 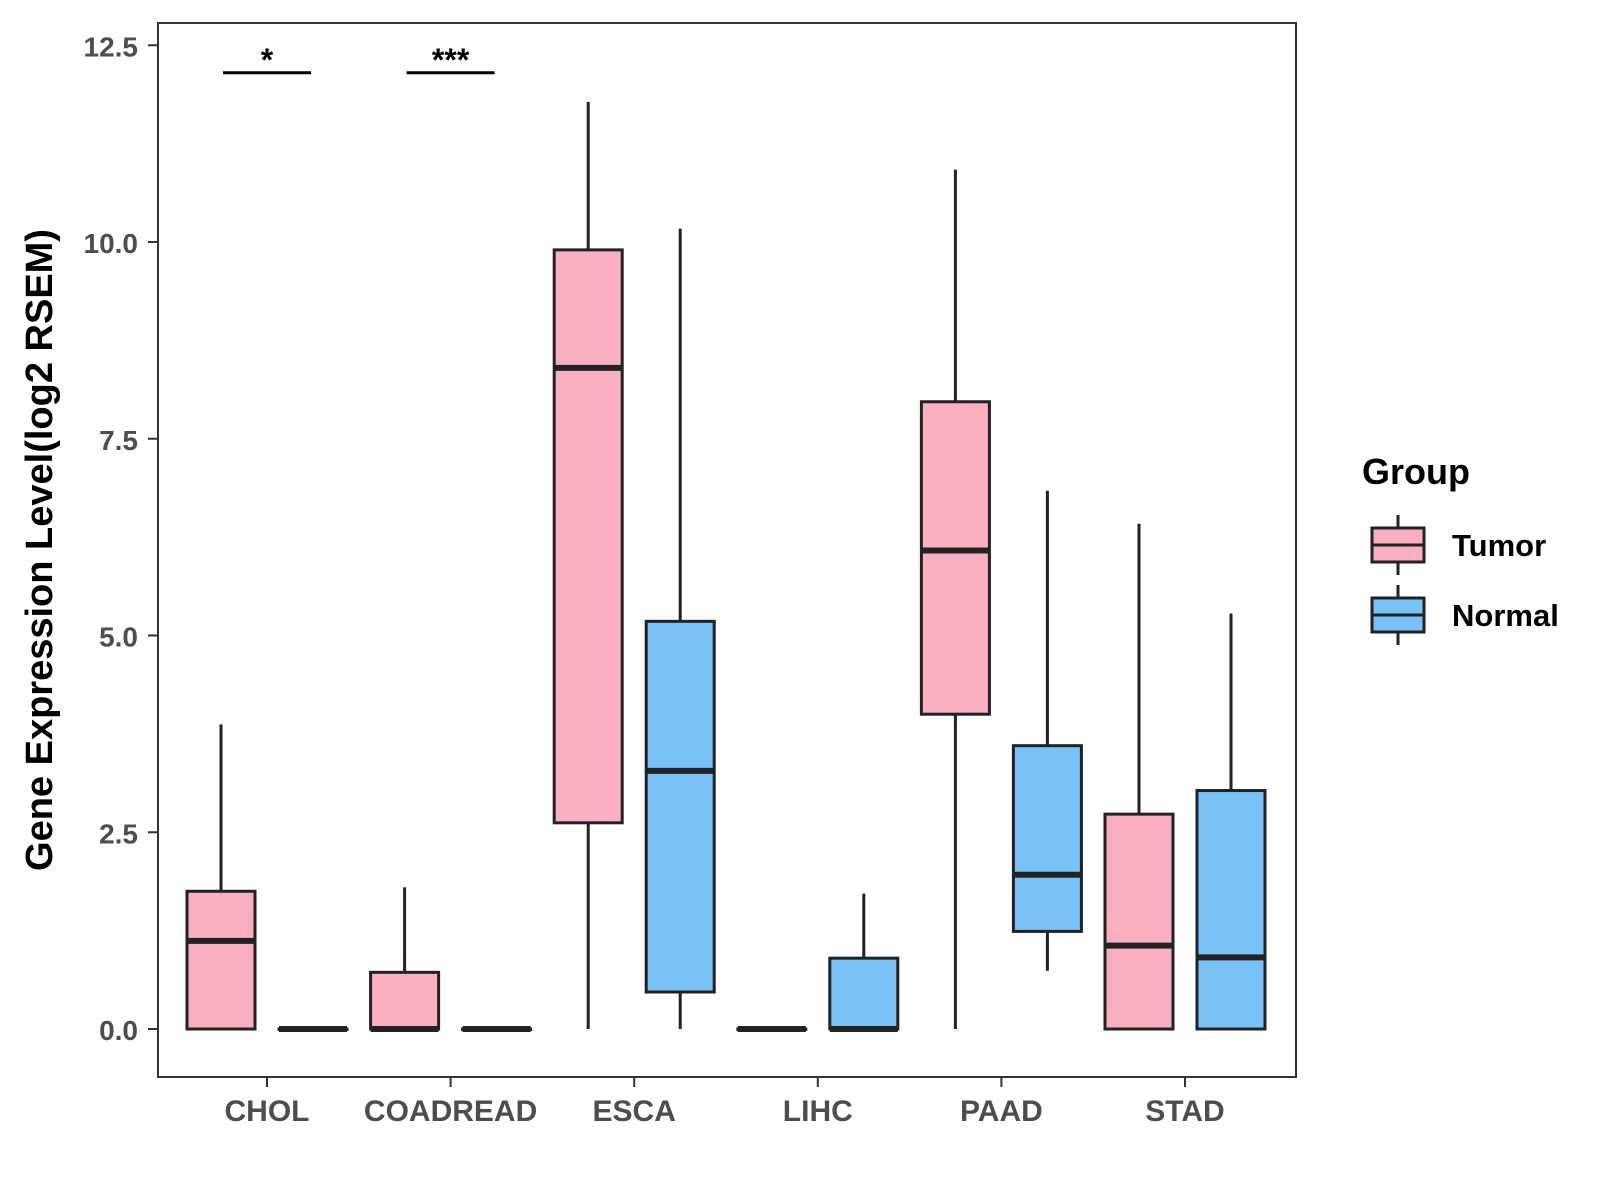 I want to click on legend-item-normal: Normal, so click(x=1464, y=615).